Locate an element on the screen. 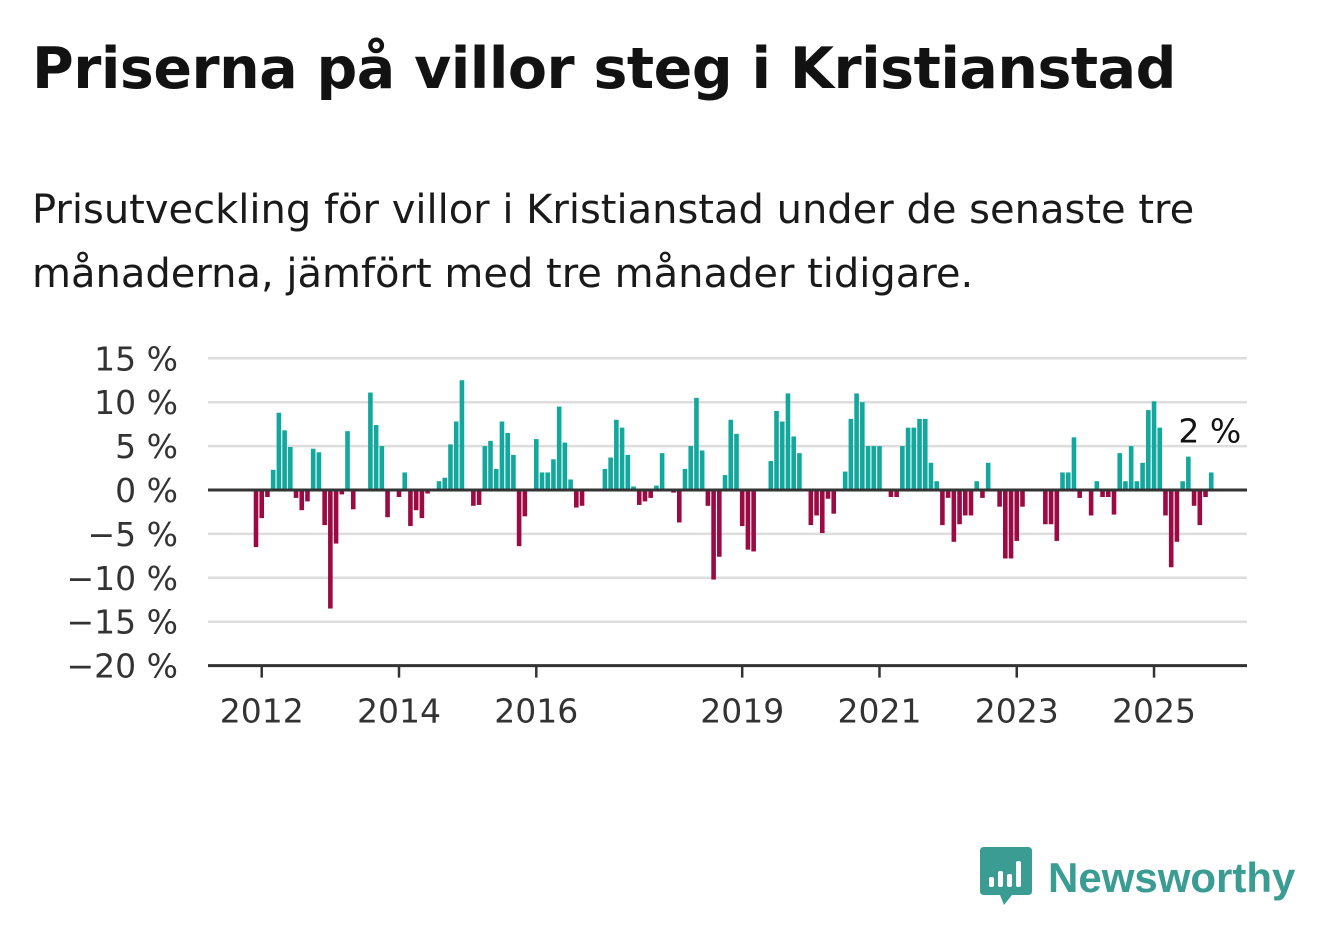  y-tick-label: −5 % is located at coordinates (133, 534).